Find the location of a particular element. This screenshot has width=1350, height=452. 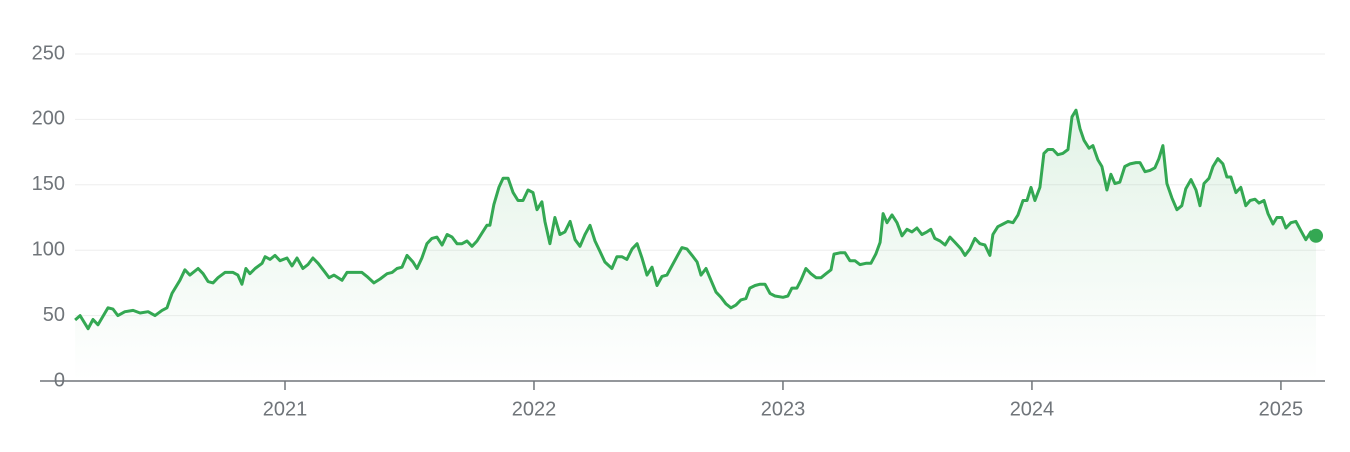

y-tick-label: 150 is located at coordinates (48, 184).